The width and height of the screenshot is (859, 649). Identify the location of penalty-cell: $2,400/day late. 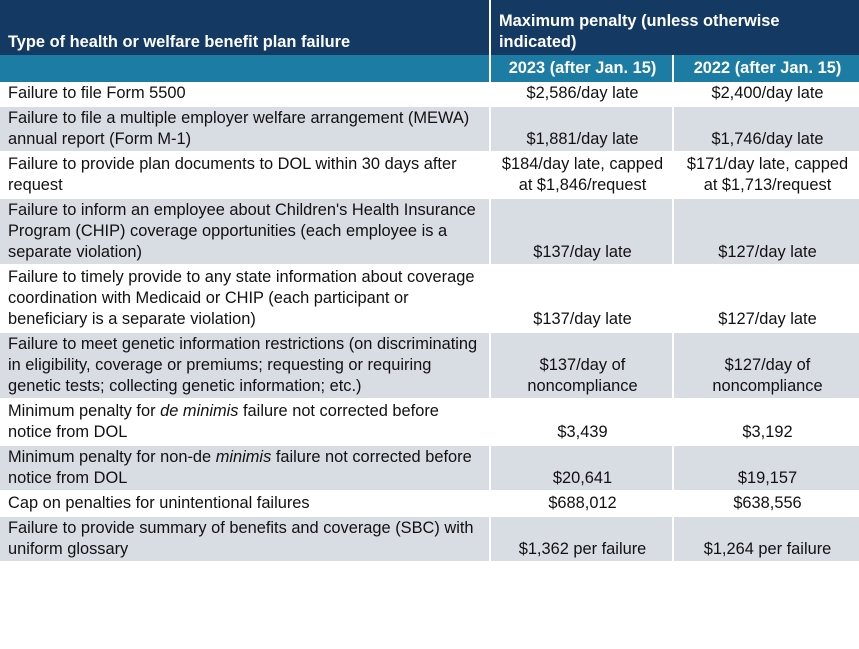
(766, 94).